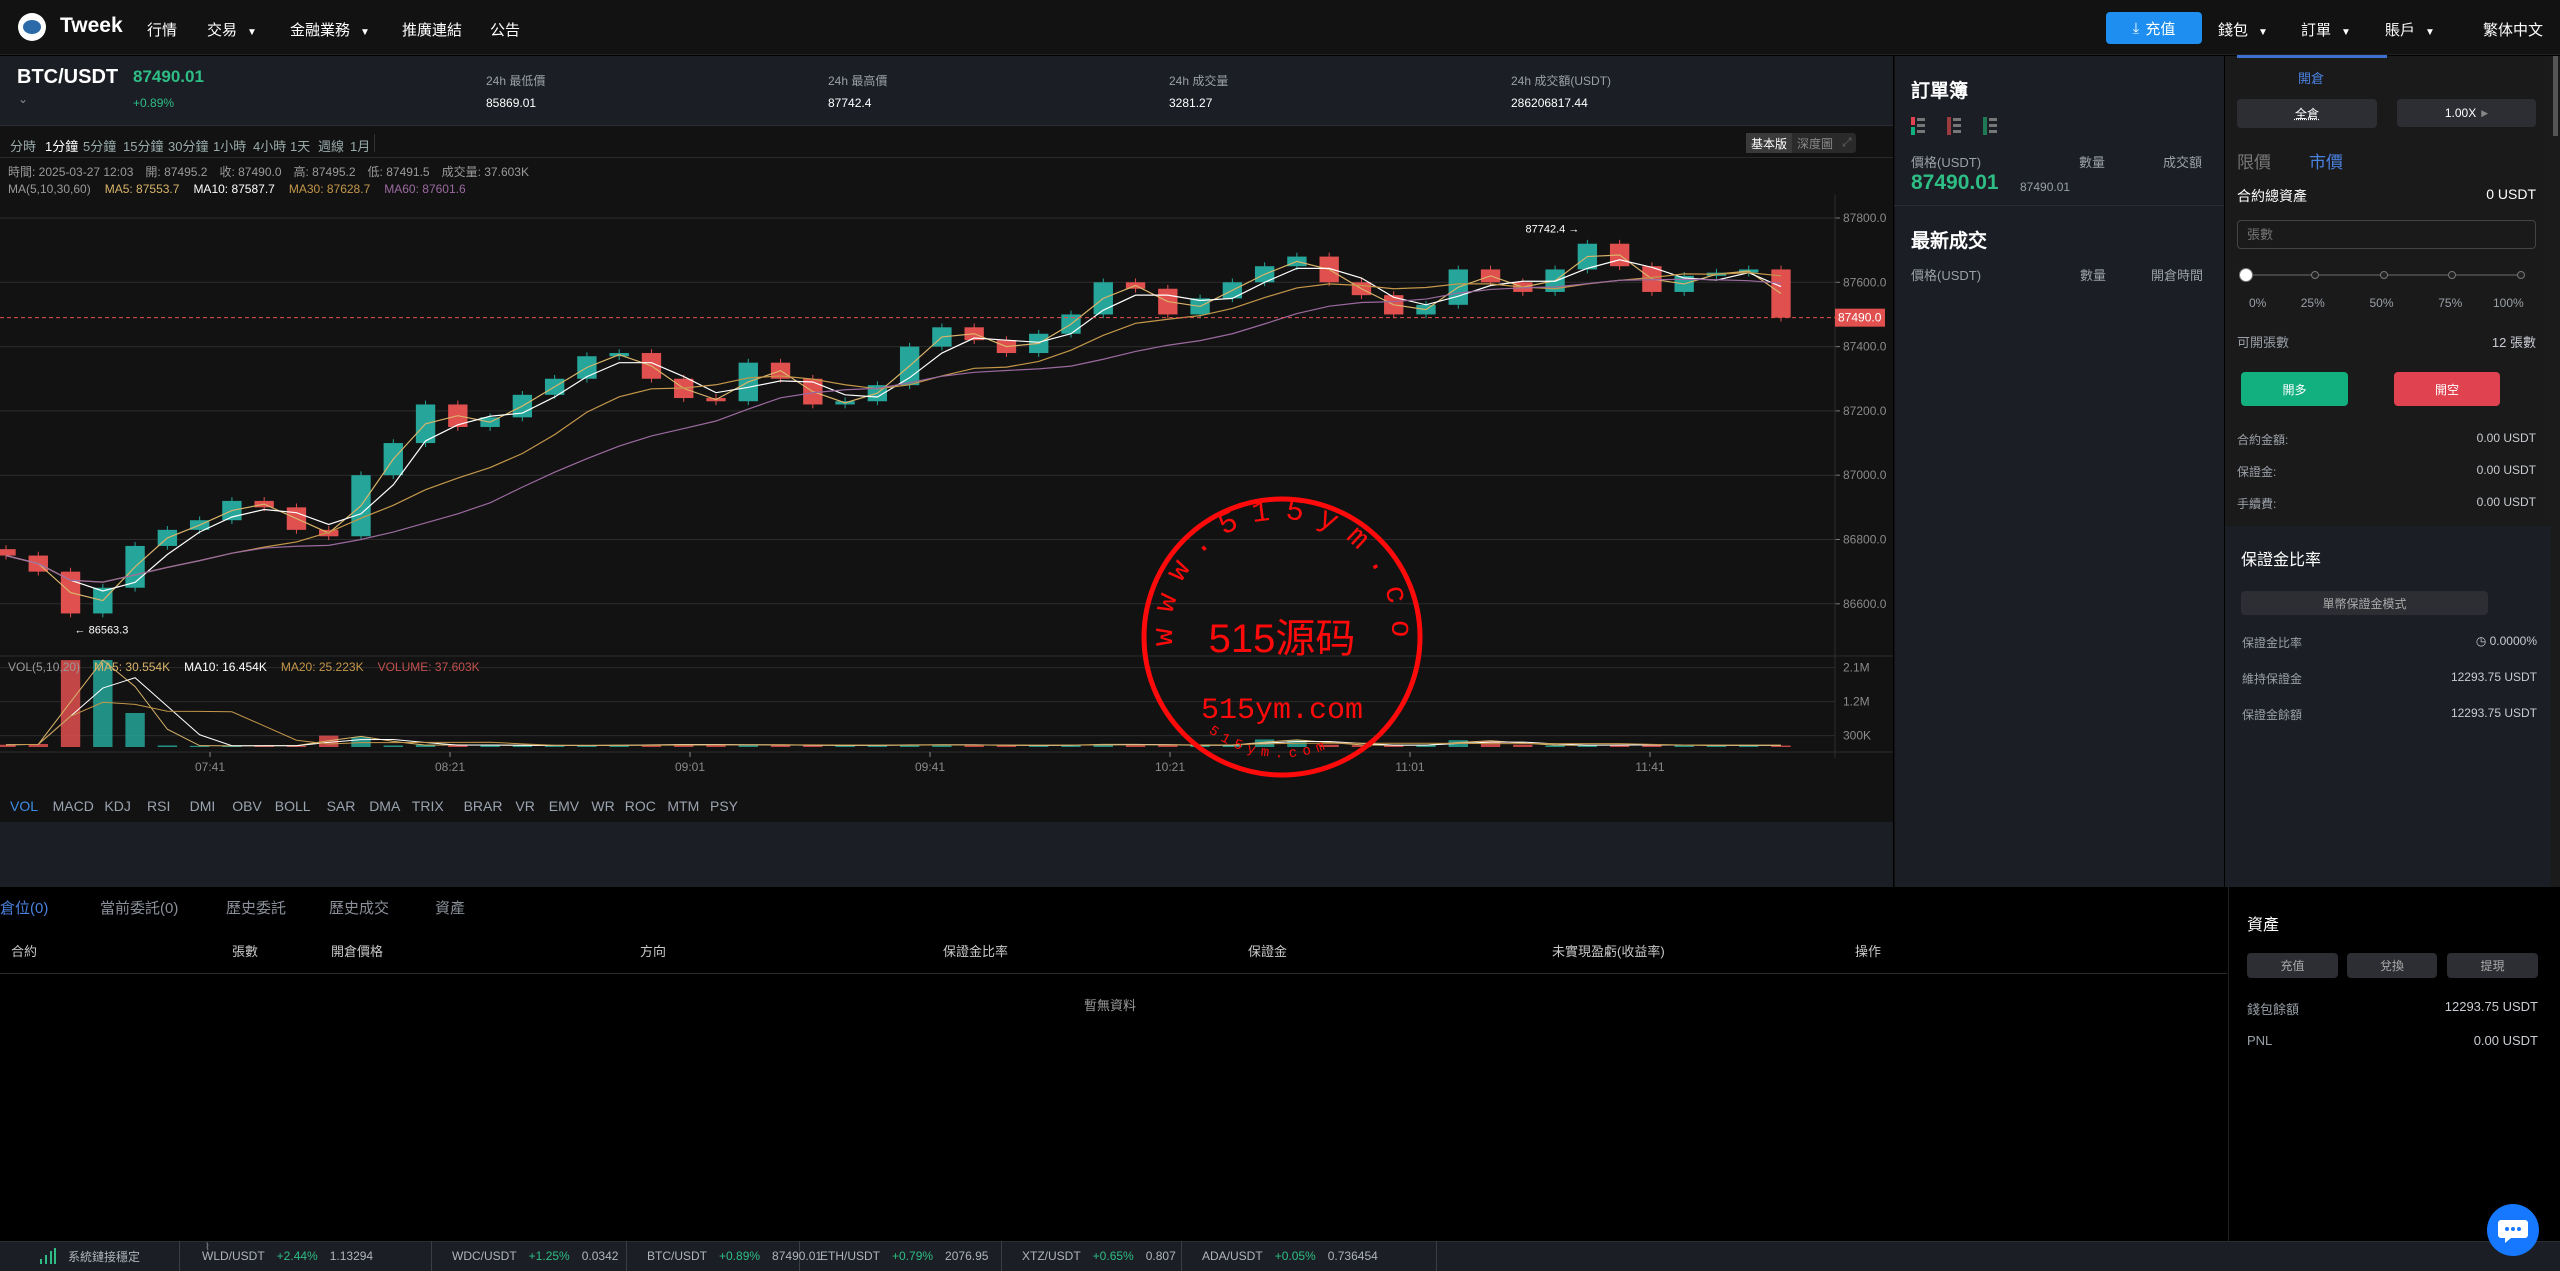 The width and height of the screenshot is (2560, 1271). I want to click on bids-only-icon, so click(1990, 126).